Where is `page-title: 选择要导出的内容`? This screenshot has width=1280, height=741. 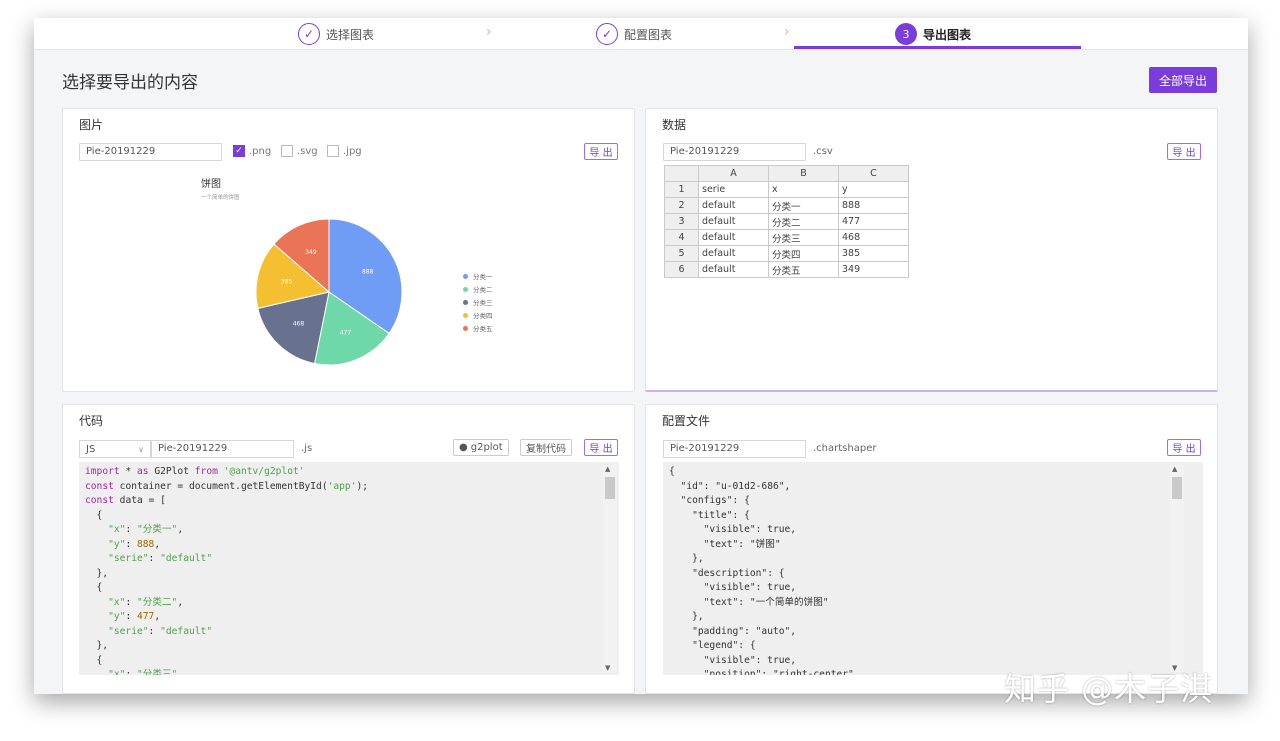
page-title: 选择要导出的内容 is located at coordinates (130, 83).